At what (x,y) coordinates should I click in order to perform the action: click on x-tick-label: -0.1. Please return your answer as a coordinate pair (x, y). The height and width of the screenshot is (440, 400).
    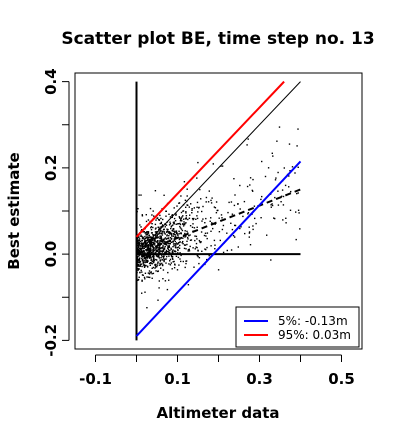
    Looking at the image, I should click on (95, 379).